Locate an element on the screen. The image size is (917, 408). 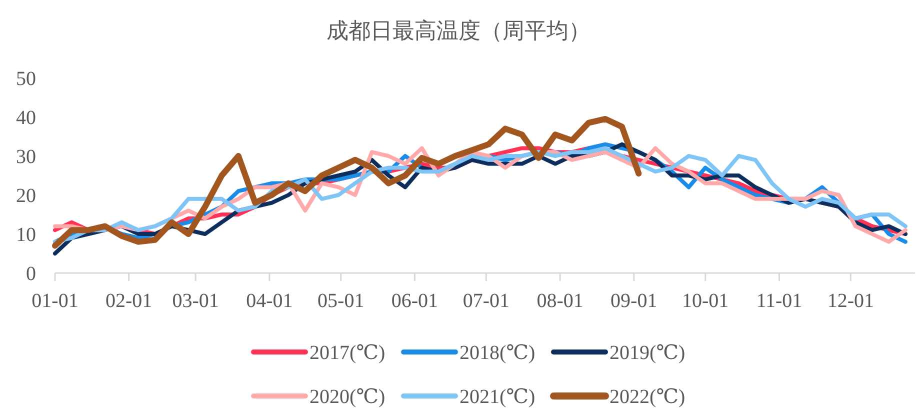
legend-label: 2020(℃) is located at coordinates (348, 397).